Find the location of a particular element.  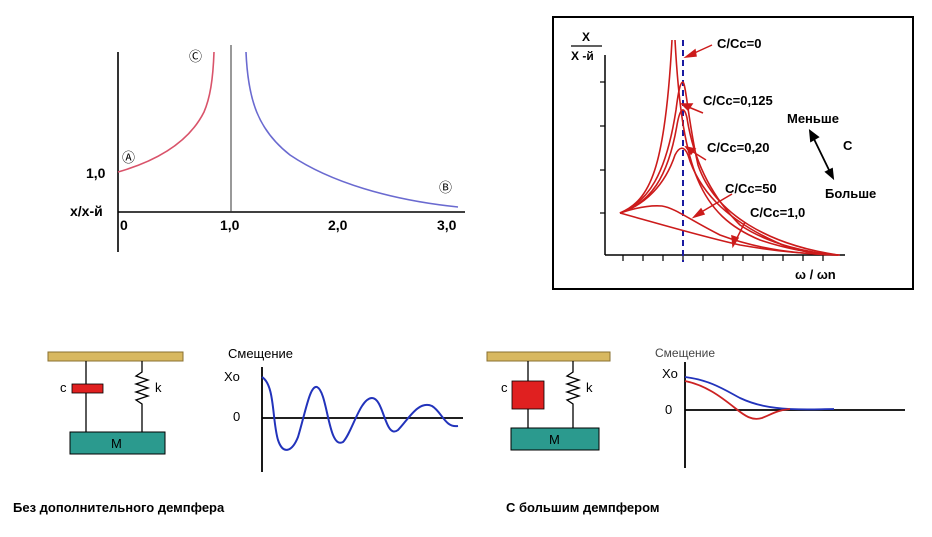

response-curves is located at coordinates (730, 147).